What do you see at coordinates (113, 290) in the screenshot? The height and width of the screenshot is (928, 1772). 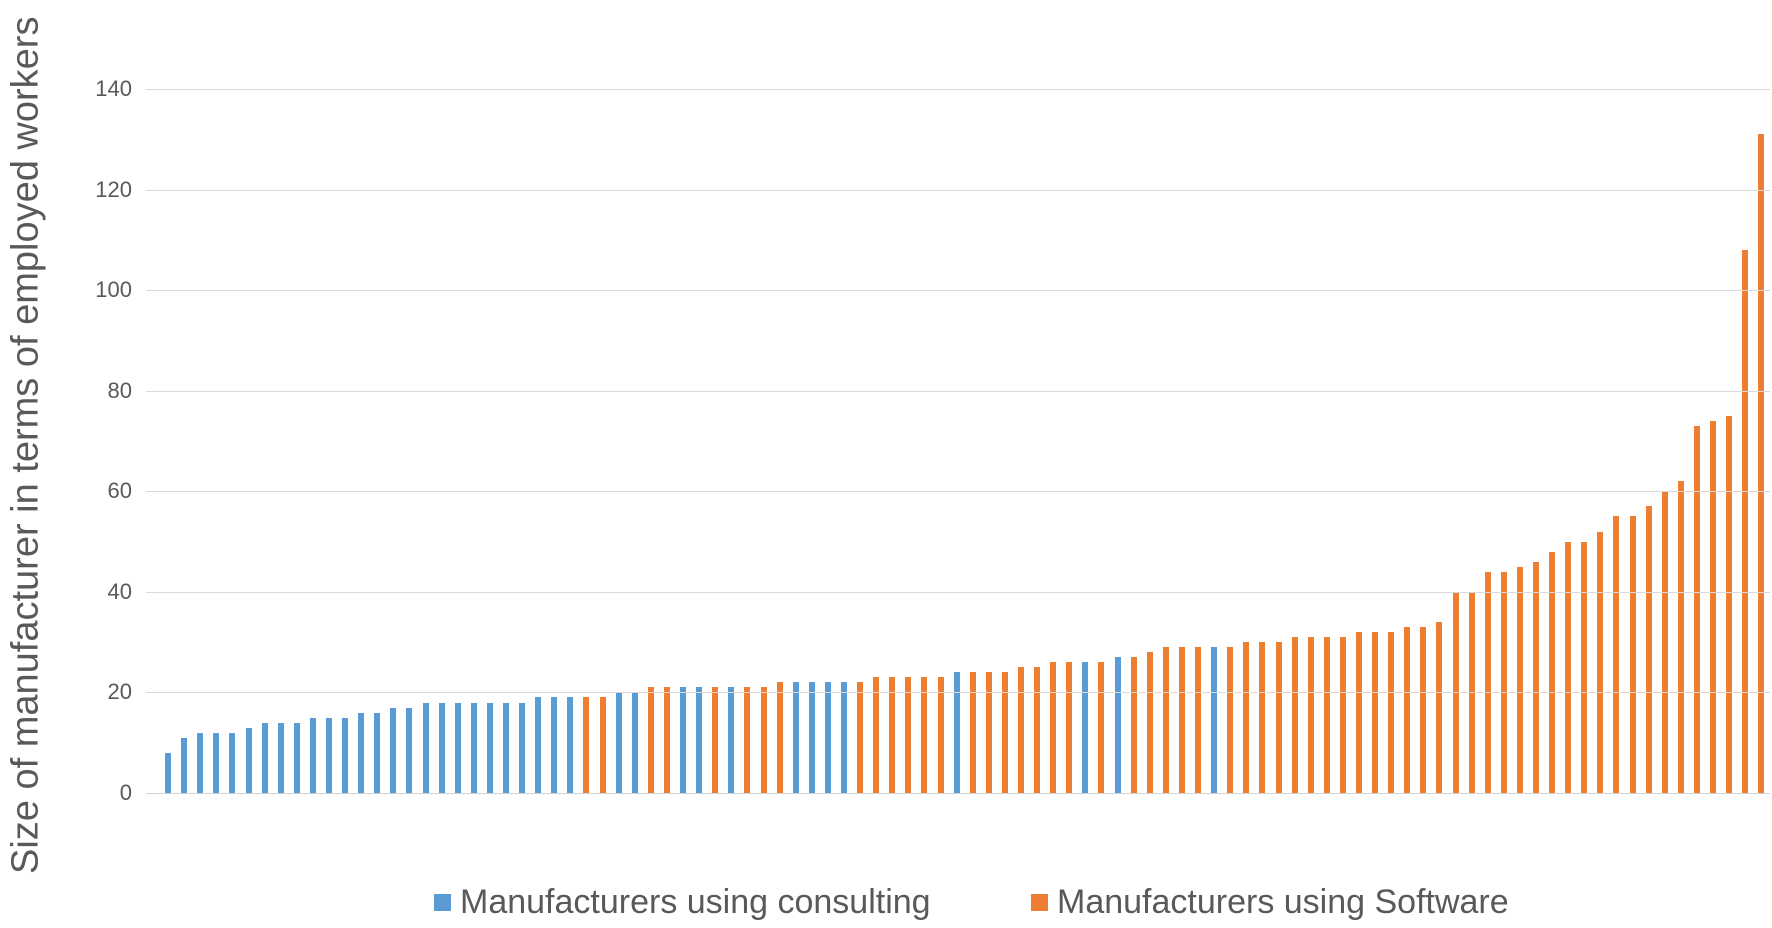 I see `y-tick-label-100: 100` at bounding box center [113, 290].